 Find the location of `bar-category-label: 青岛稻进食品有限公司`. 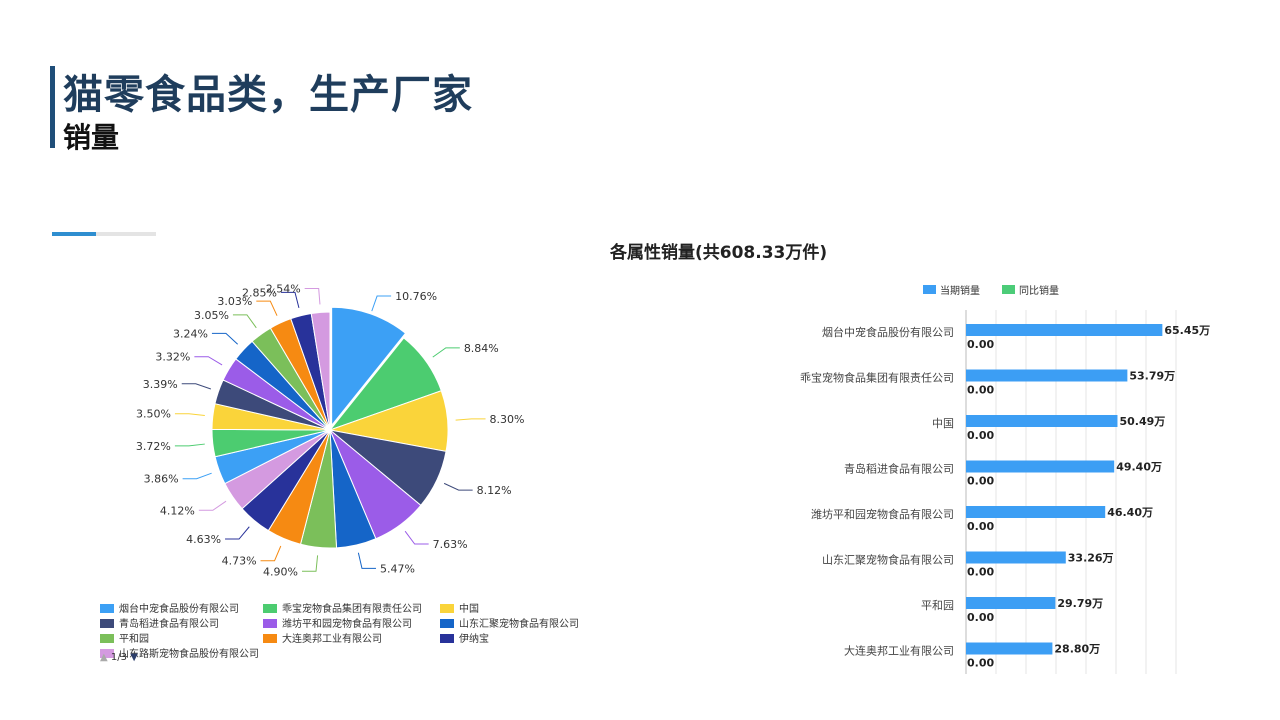

bar-category-label: 青岛稻进食品有限公司 is located at coordinates (899, 469).